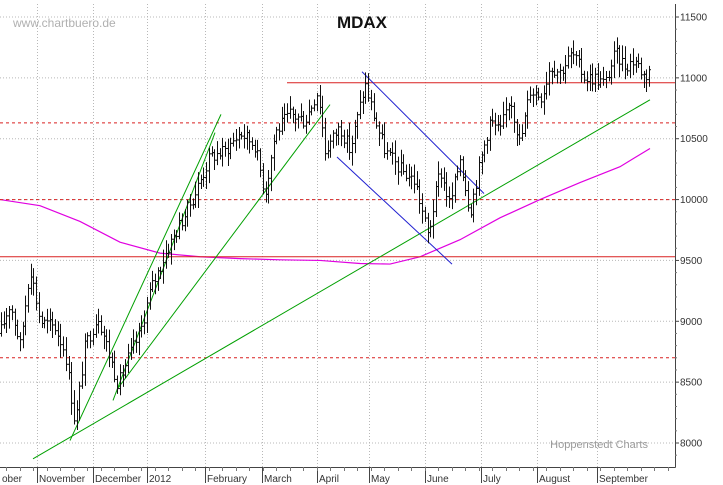  Describe the element at coordinates (694, 139) in the screenshot. I see `y-tick-label: 10500` at that location.